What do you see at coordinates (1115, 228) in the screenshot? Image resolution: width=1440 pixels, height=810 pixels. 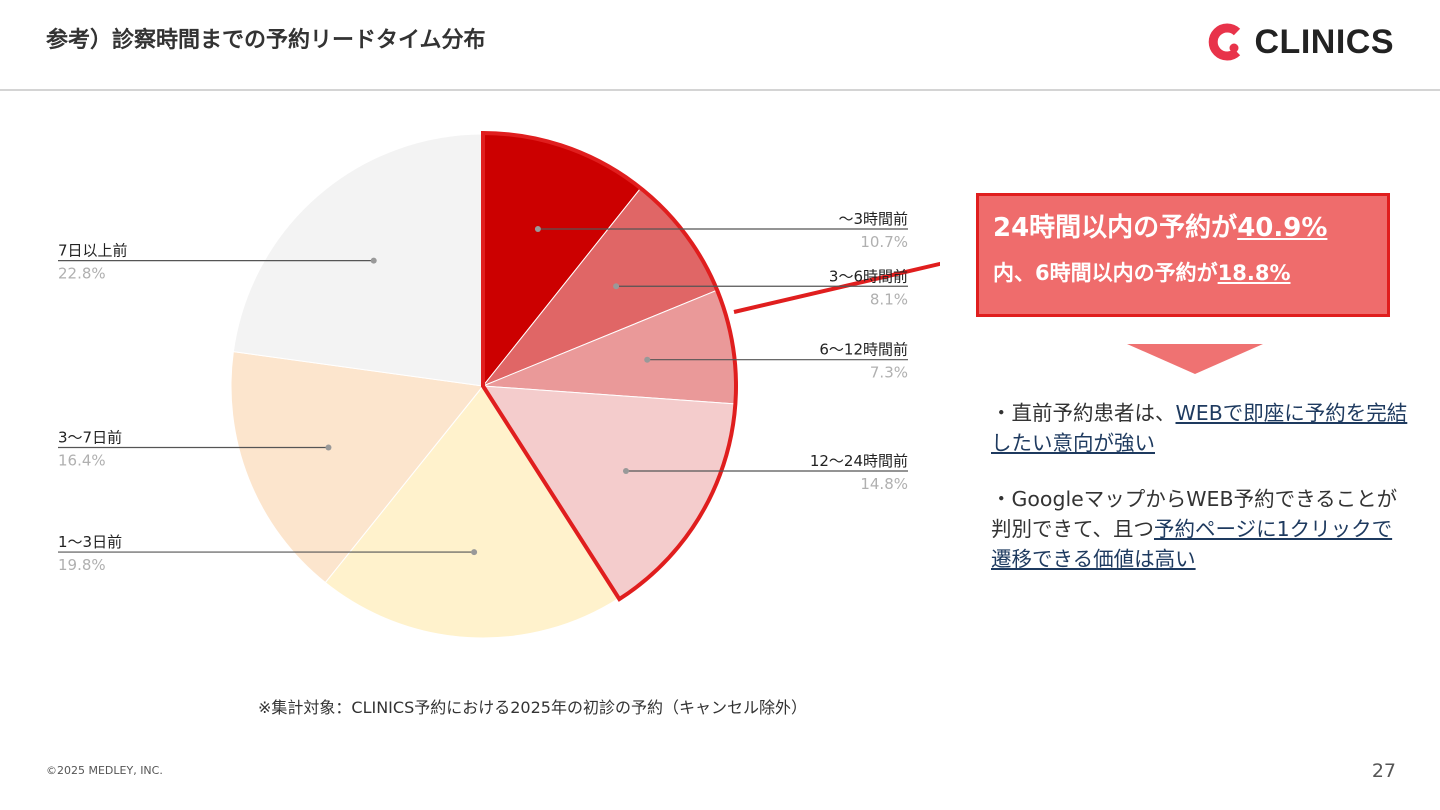 I see `callout-line-1-prefix: 24時間以内の予約が` at bounding box center [1115, 228].